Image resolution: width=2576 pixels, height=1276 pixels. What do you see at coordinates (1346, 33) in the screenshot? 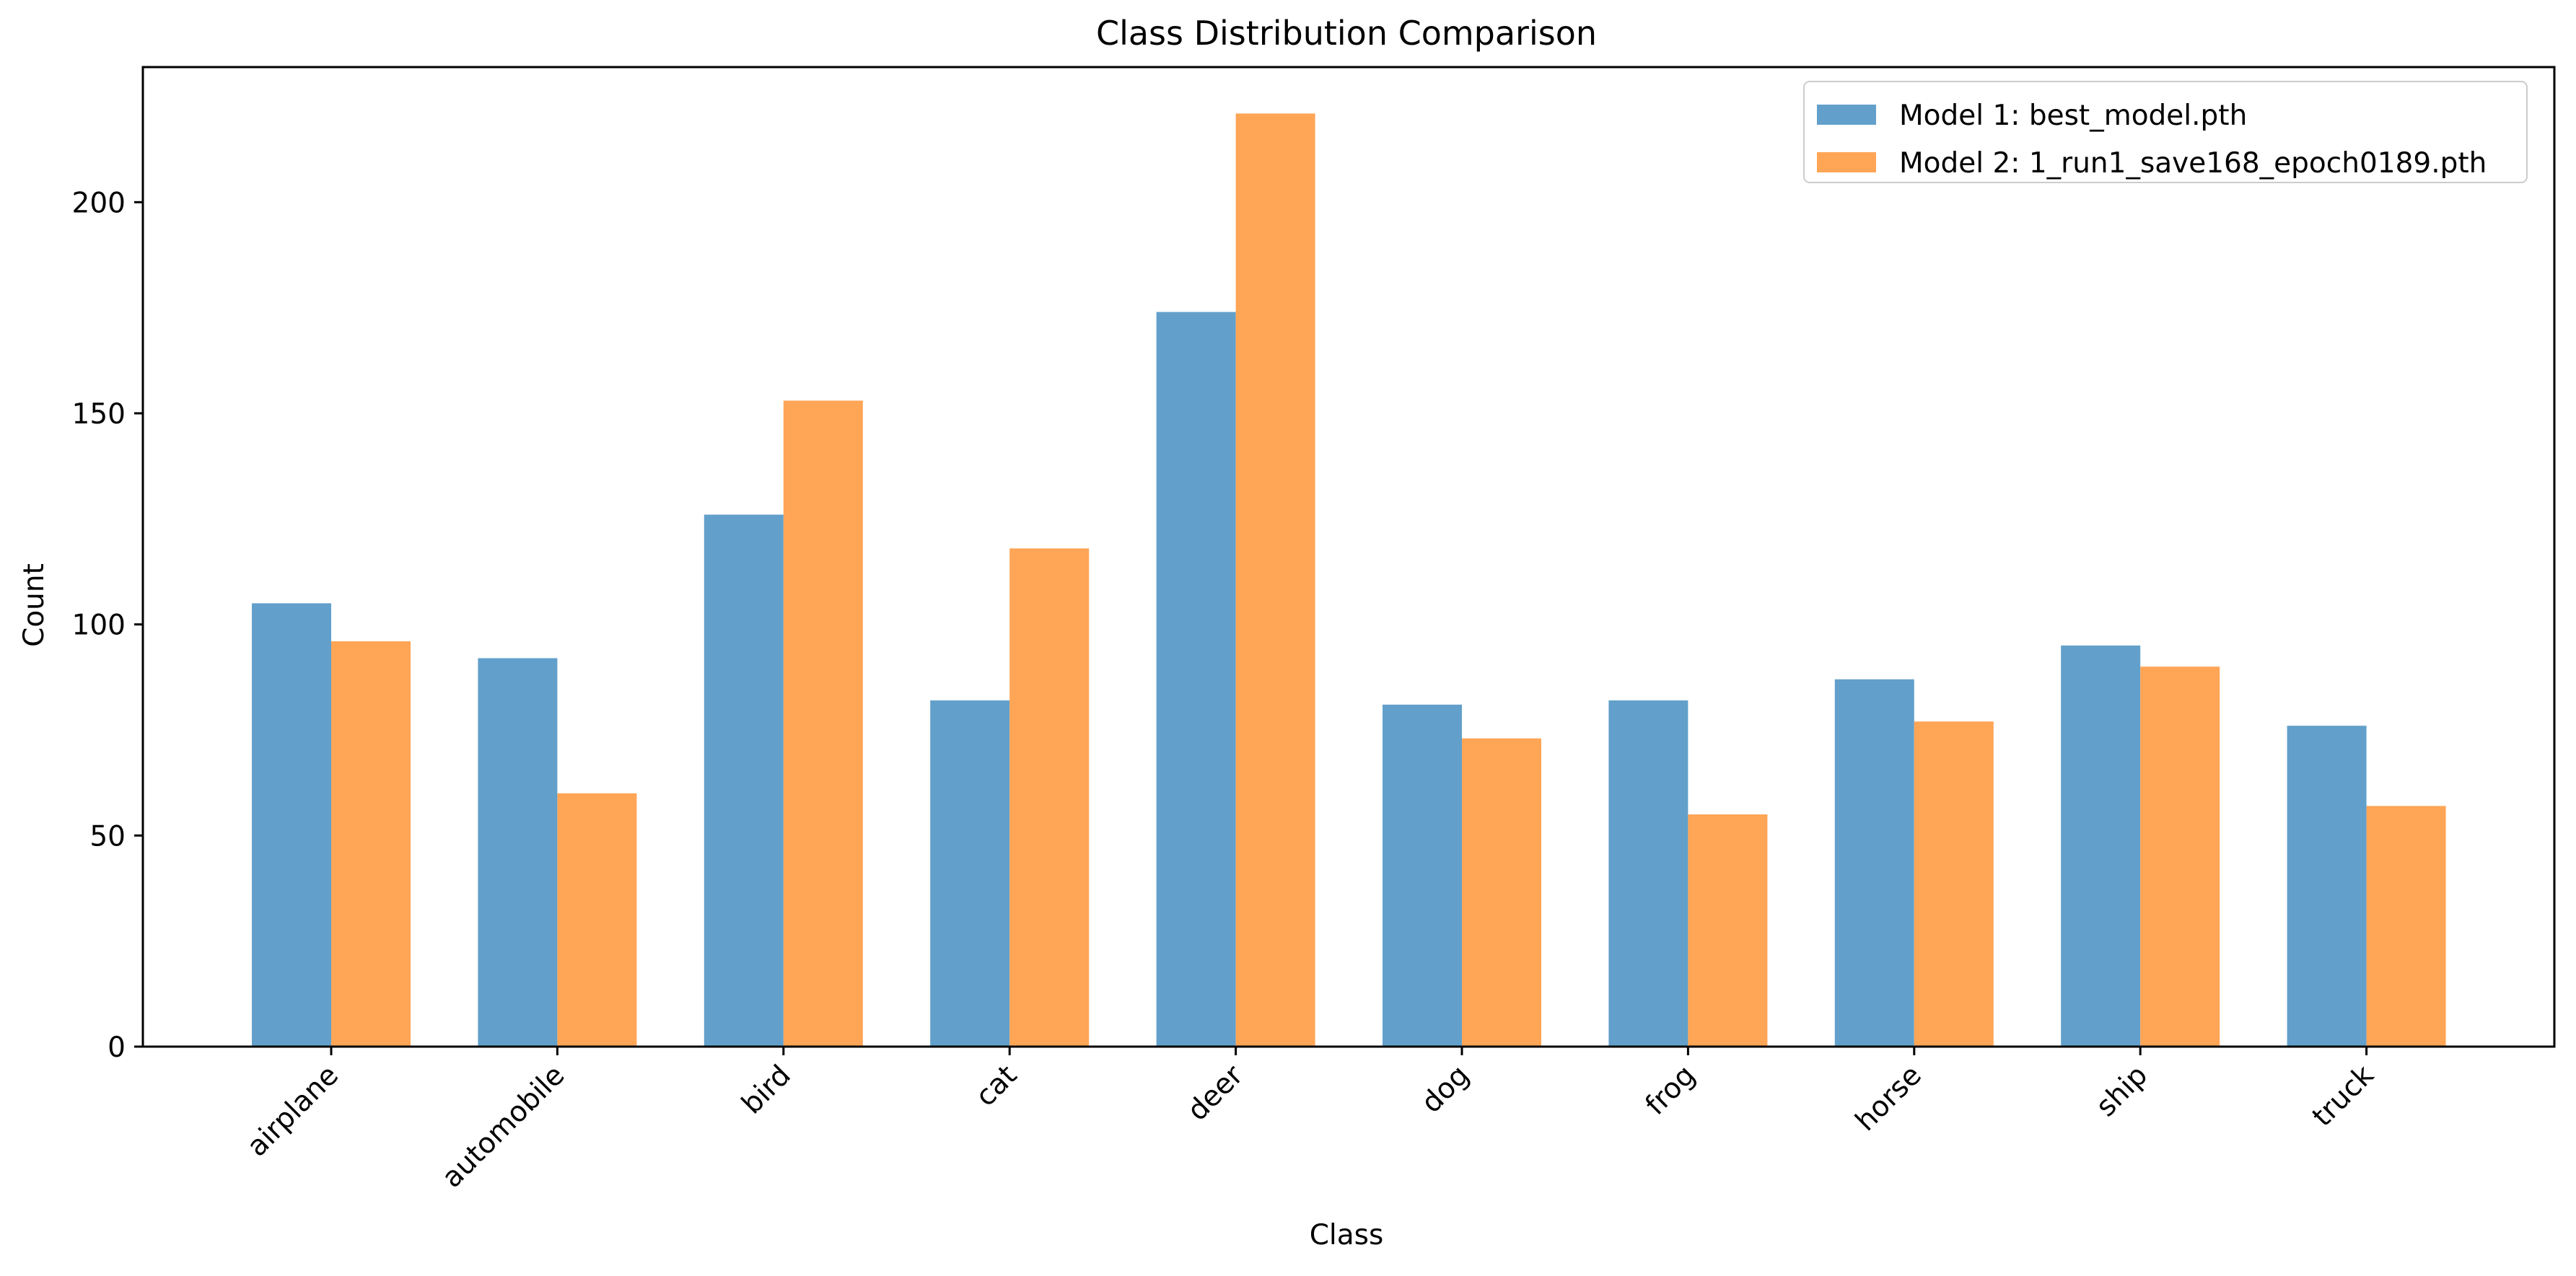
I see `chart-title: Class Distribution Comparison` at bounding box center [1346, 33].